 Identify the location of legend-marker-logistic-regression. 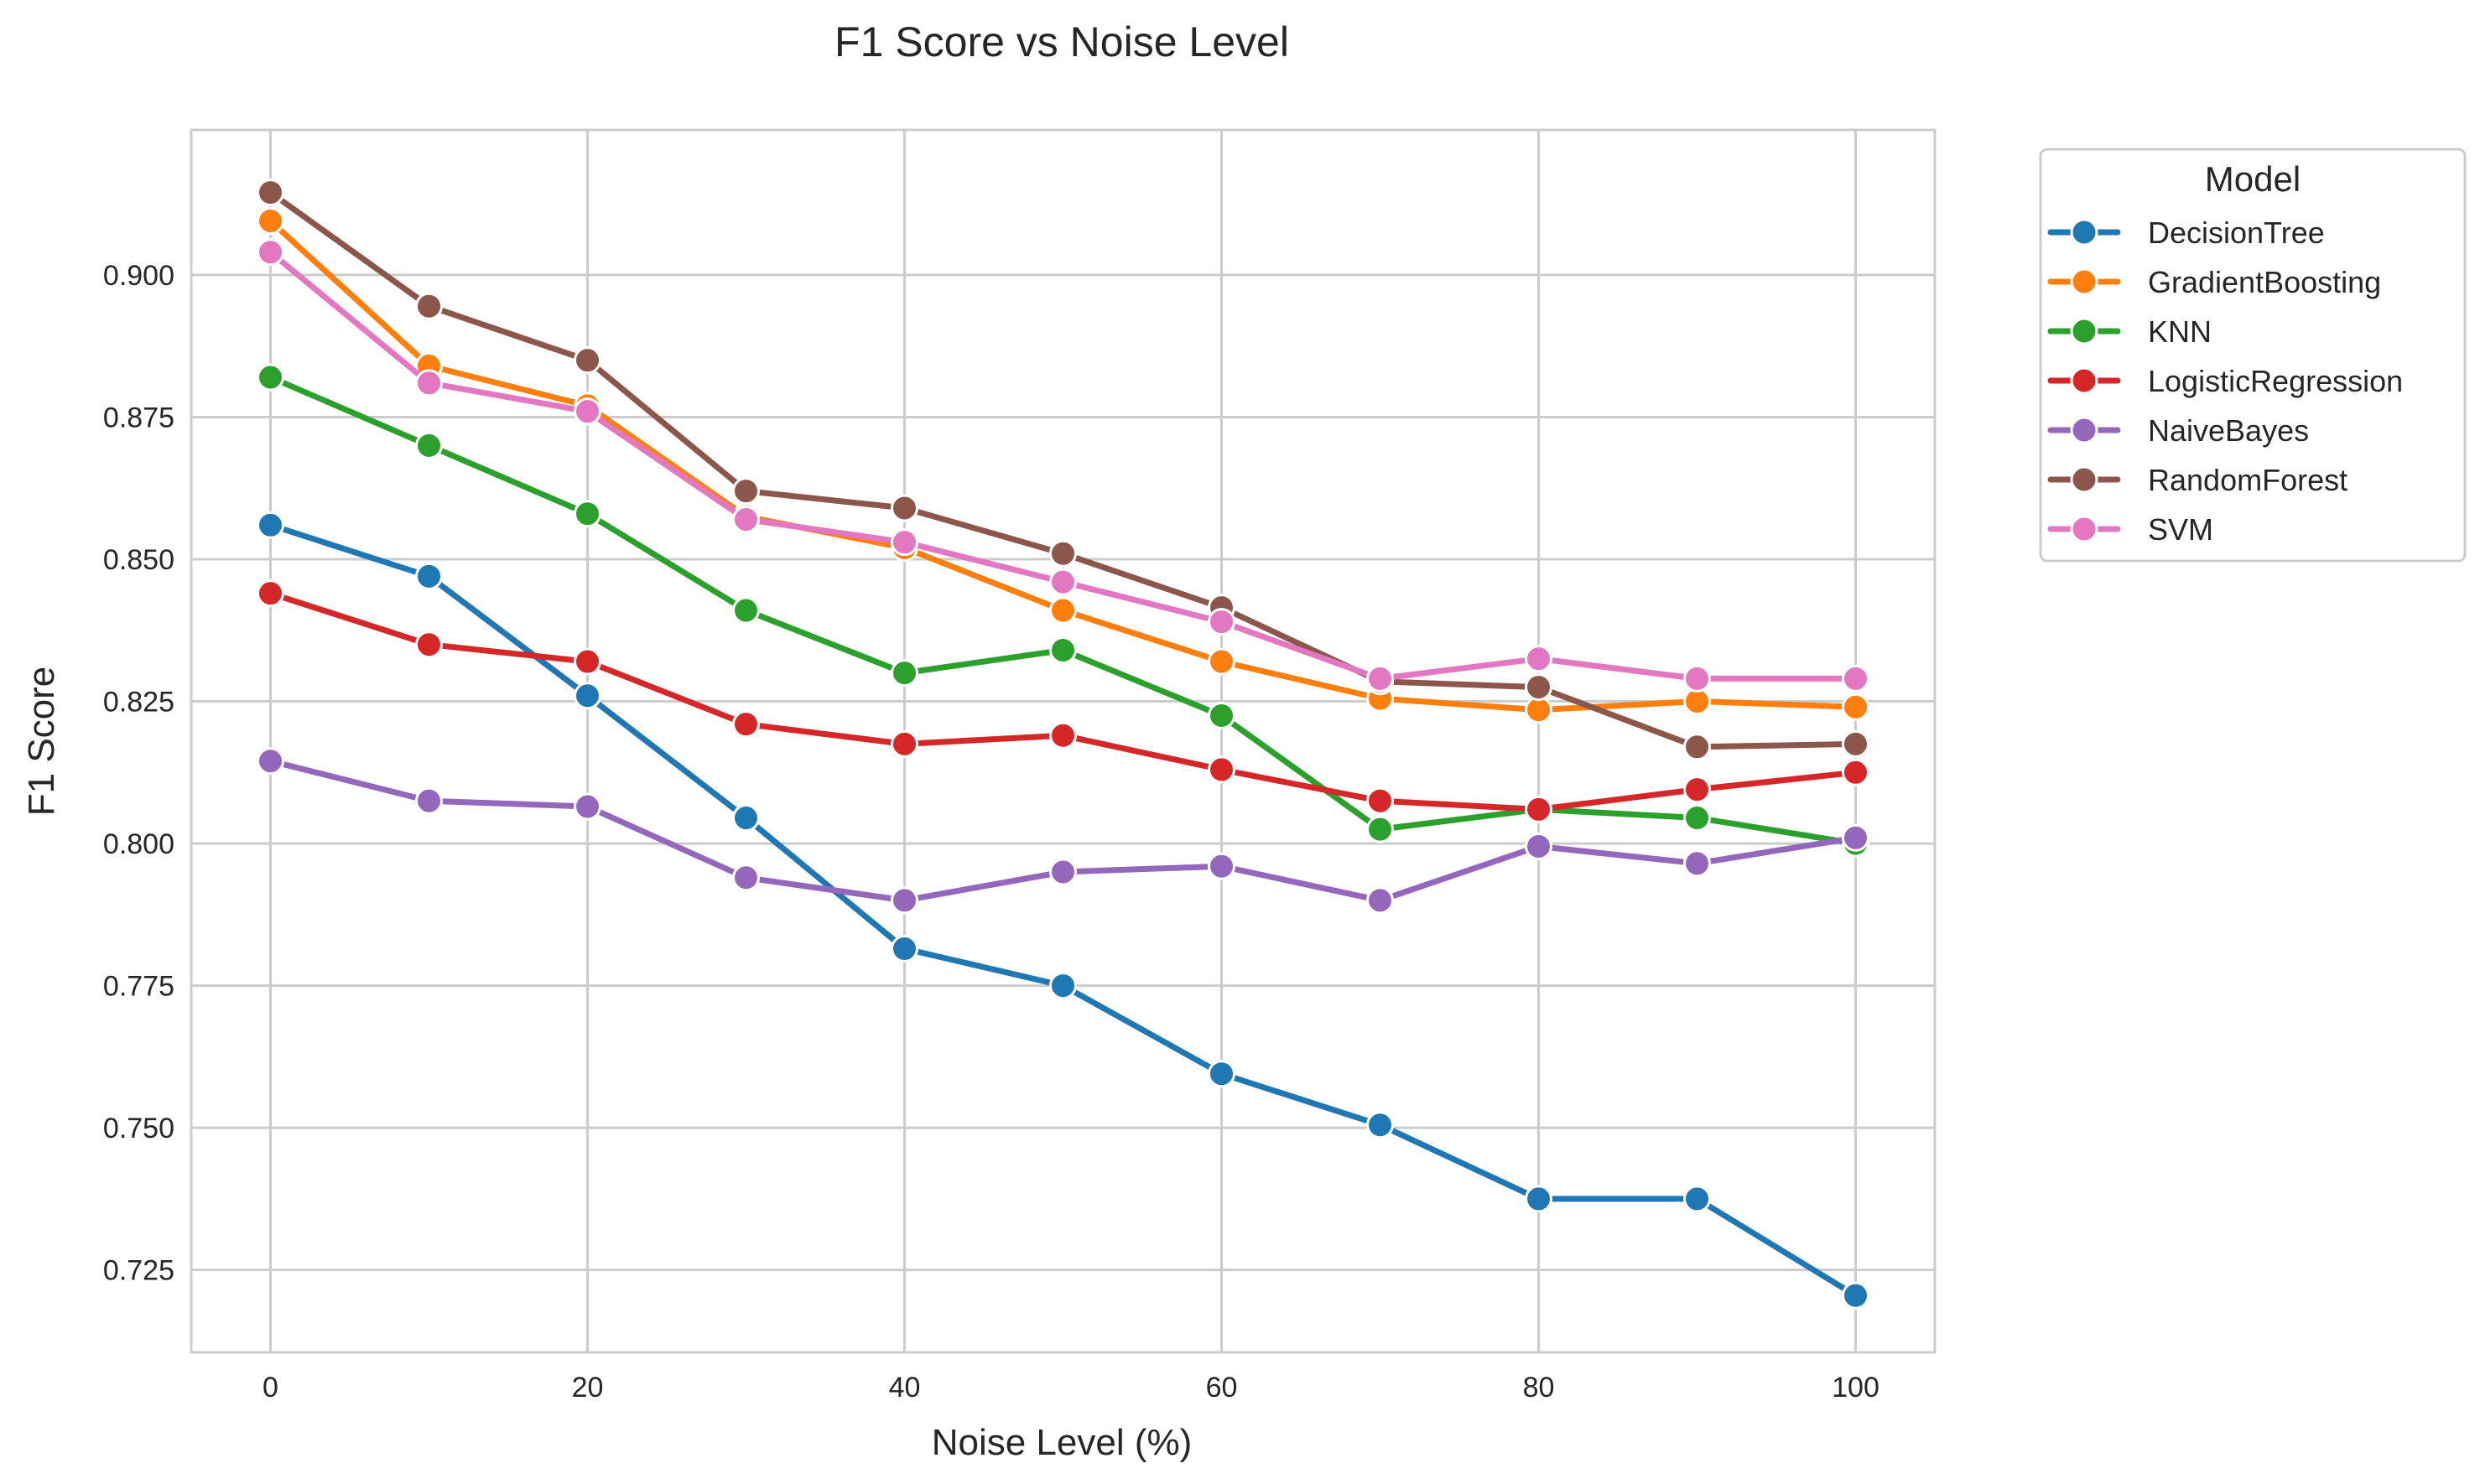
(2084, 380).